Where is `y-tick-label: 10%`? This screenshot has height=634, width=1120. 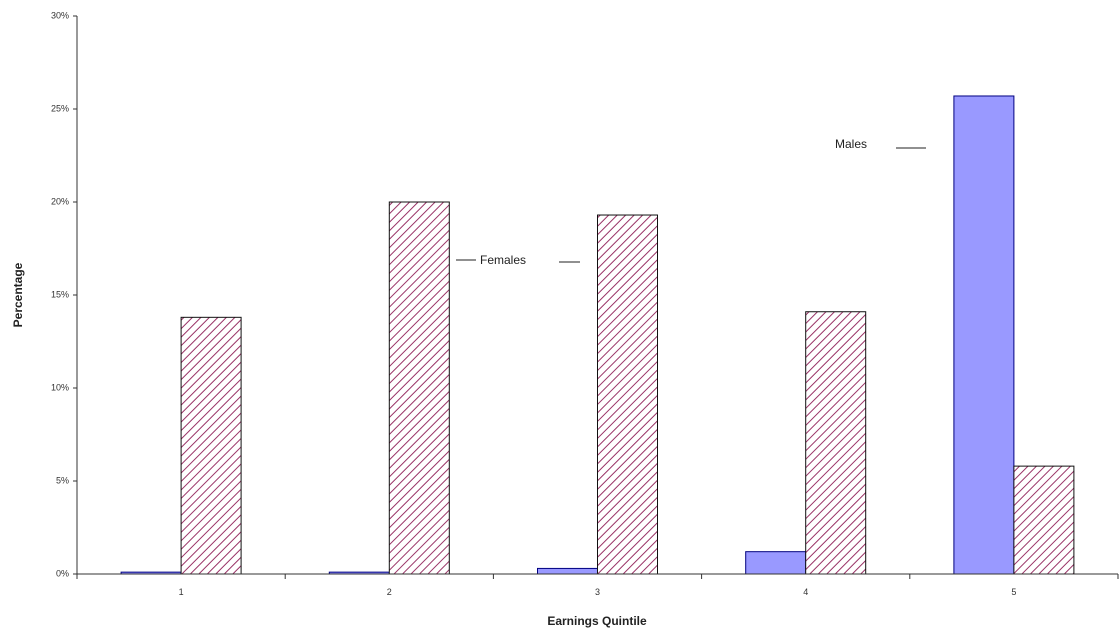
y-tick-label: 10% is located at coordinates (60, 387).